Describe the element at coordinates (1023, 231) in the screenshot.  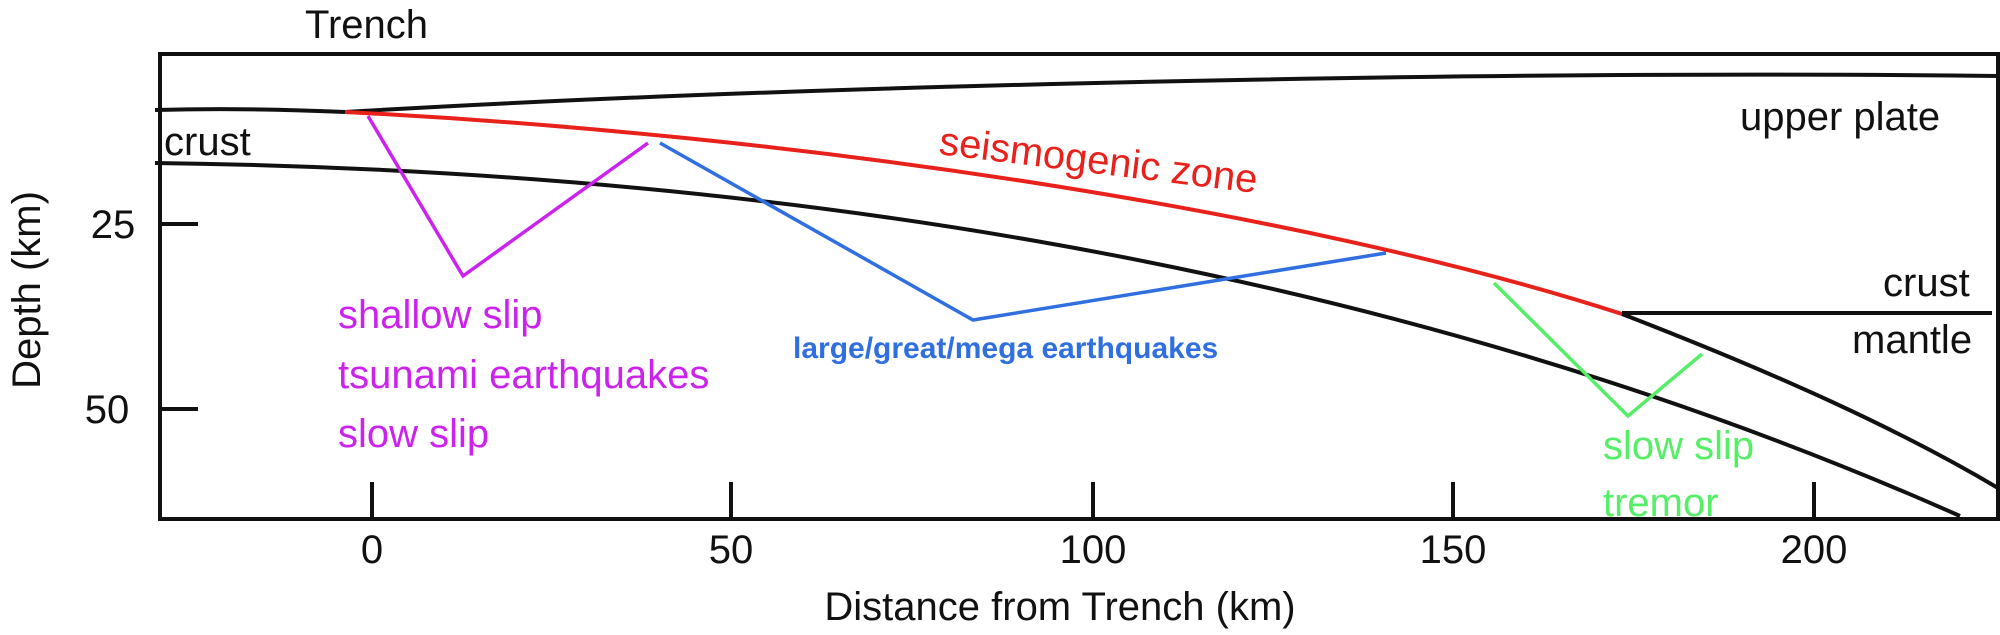
I see `large-earthquake-bracket` at that location.